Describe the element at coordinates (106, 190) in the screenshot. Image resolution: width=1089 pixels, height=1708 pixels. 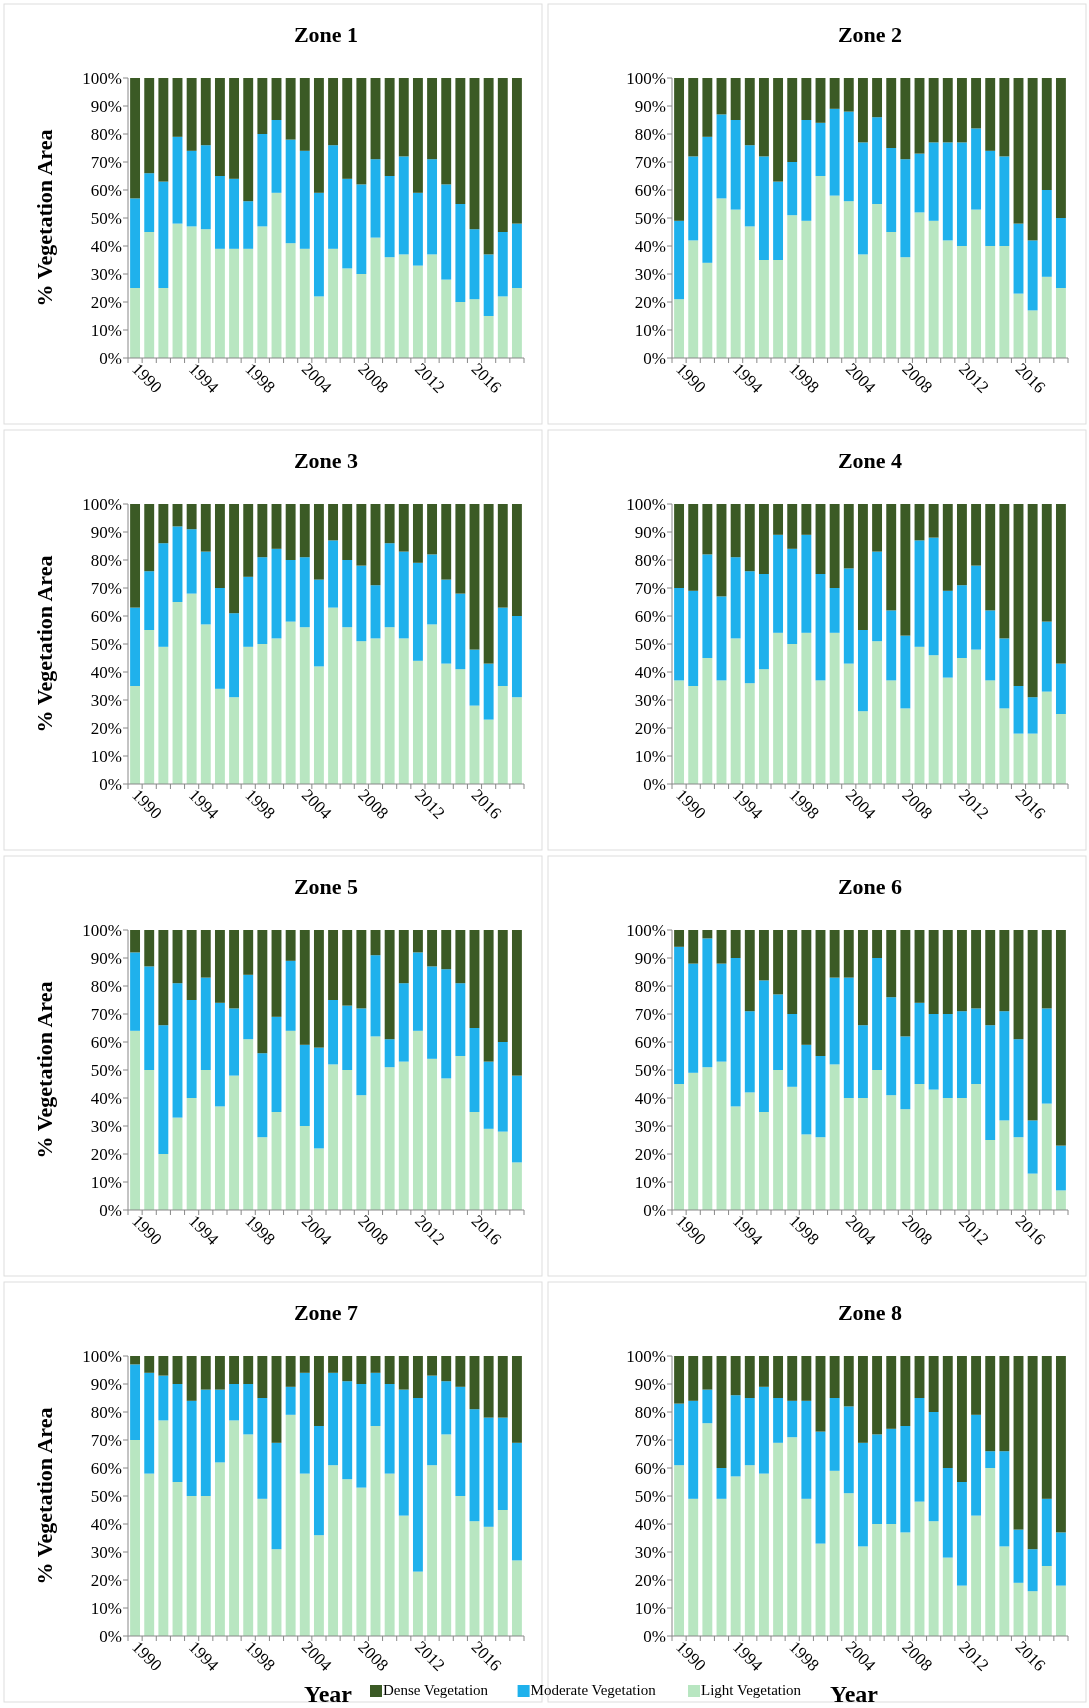
I see `y-tick-label: 60%` at that location.